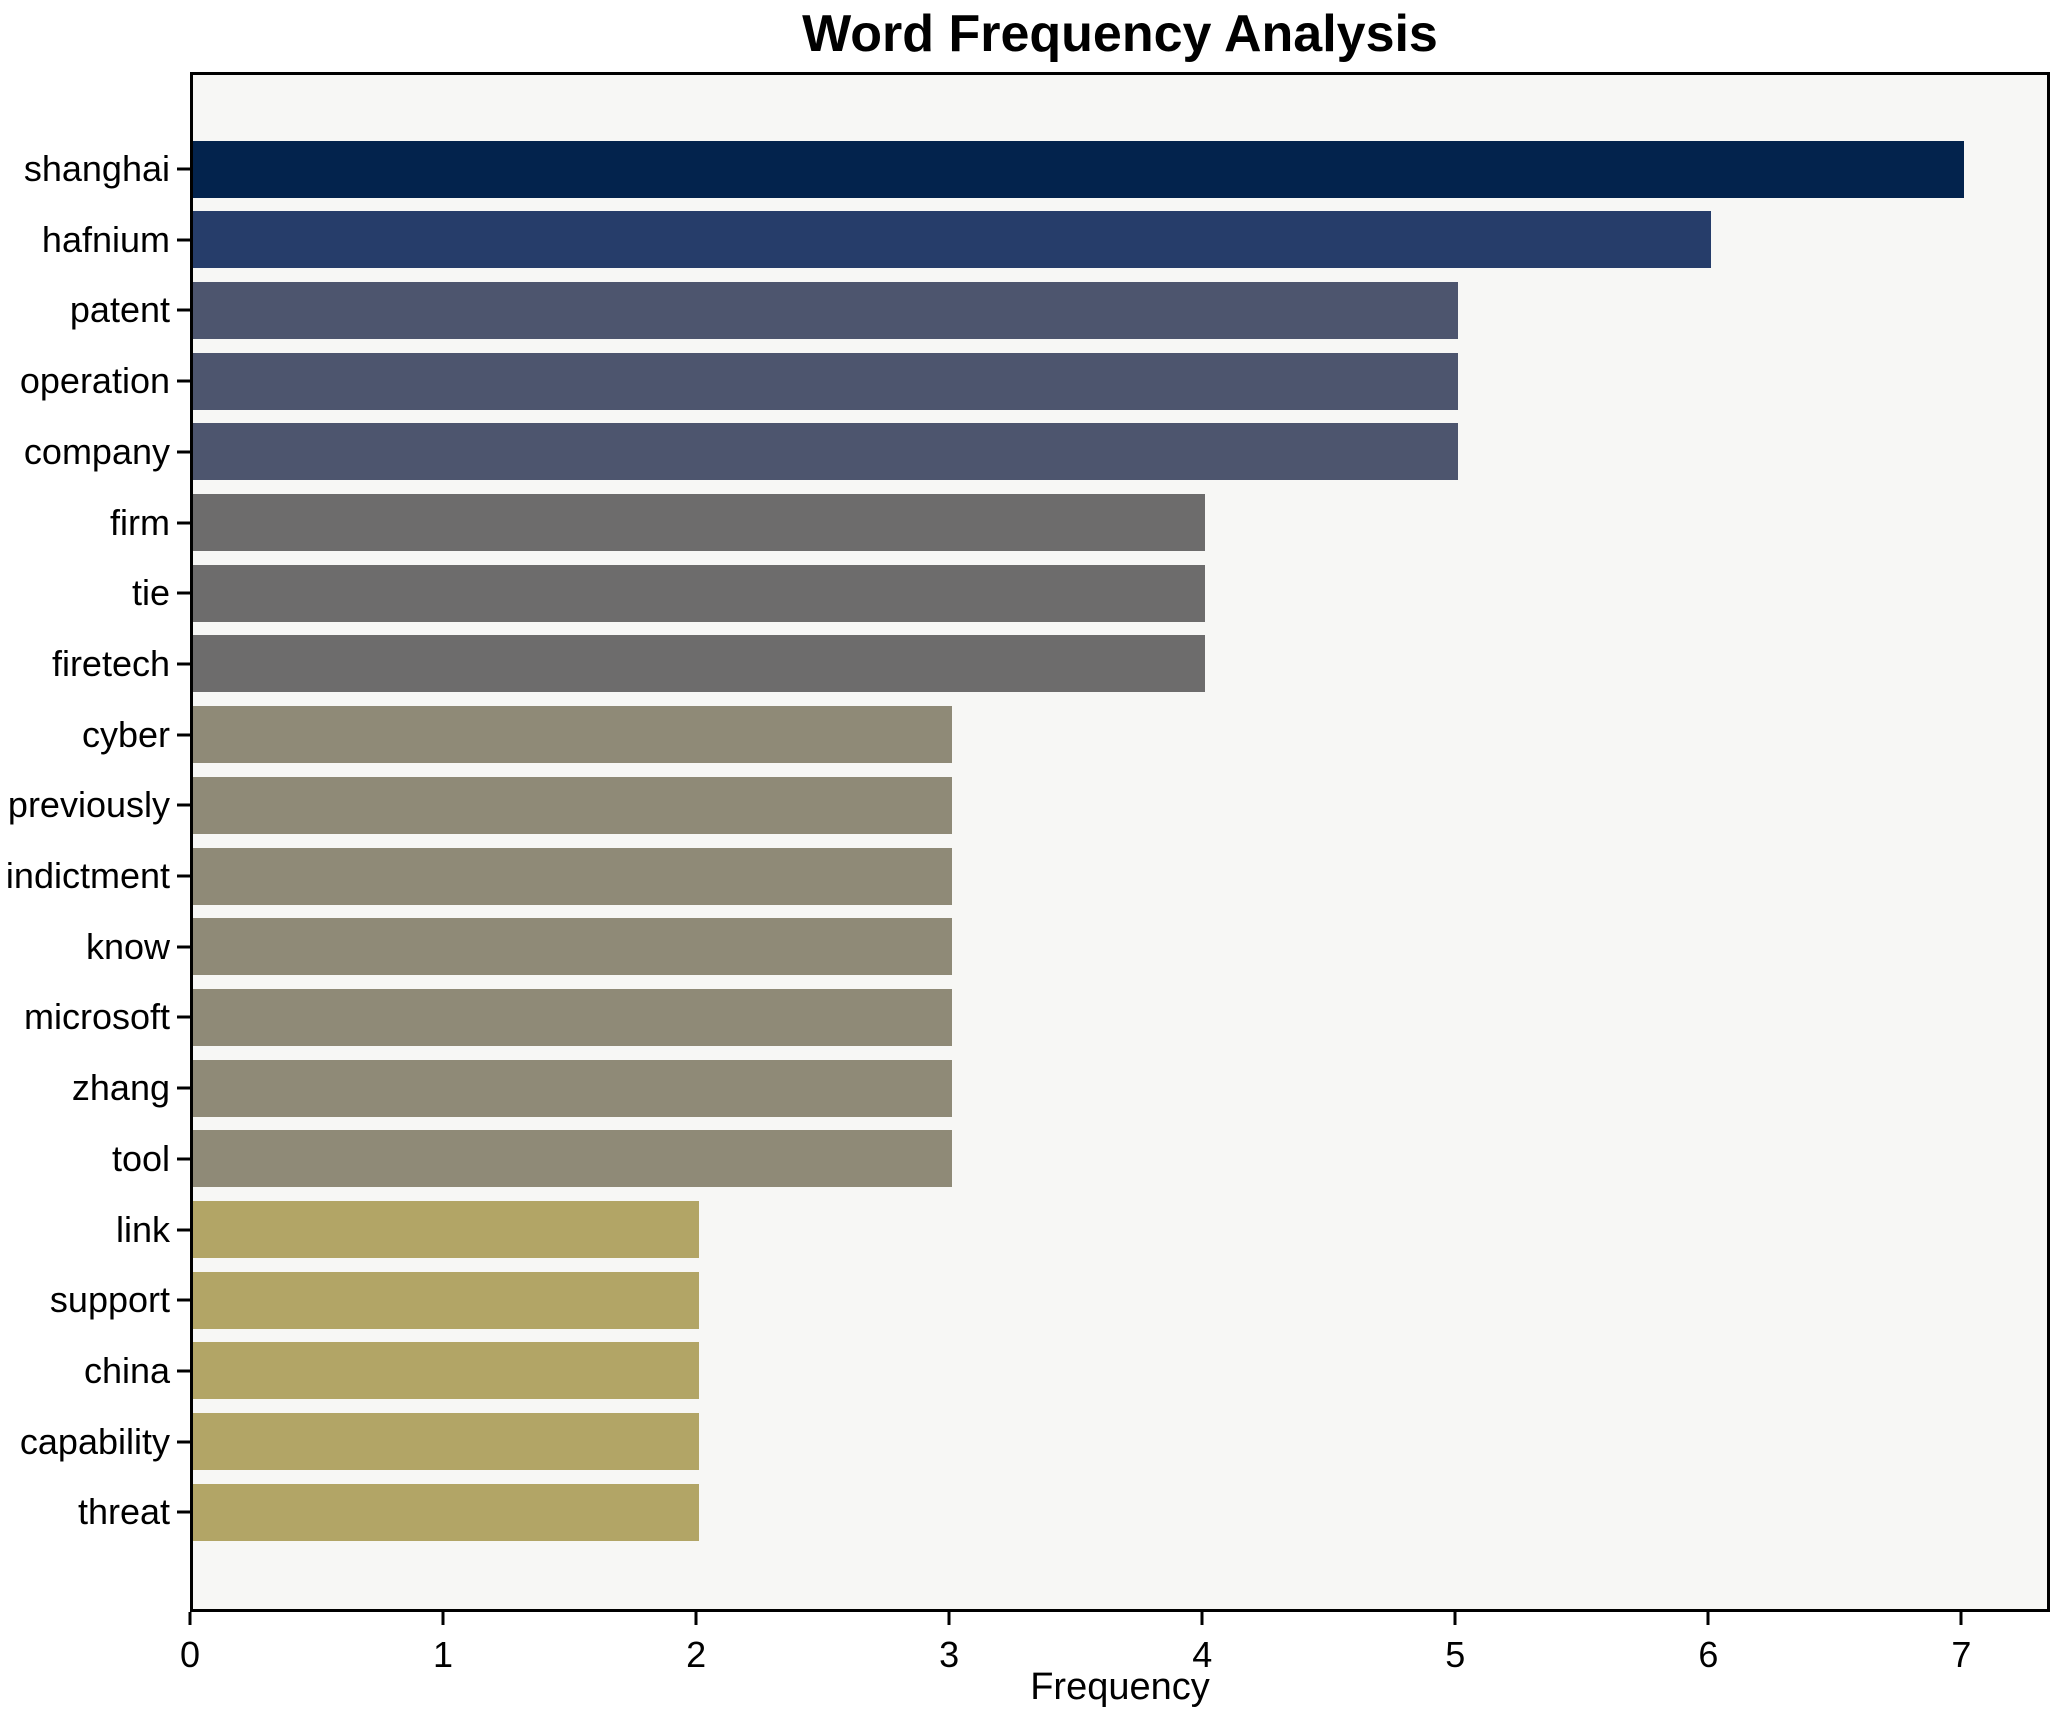 The image size is (2071, 1722). What do you see at coordinates (127, 946) in the screenshot?
I see `y-tick-label-know: know` at bounding box center [127, 946].